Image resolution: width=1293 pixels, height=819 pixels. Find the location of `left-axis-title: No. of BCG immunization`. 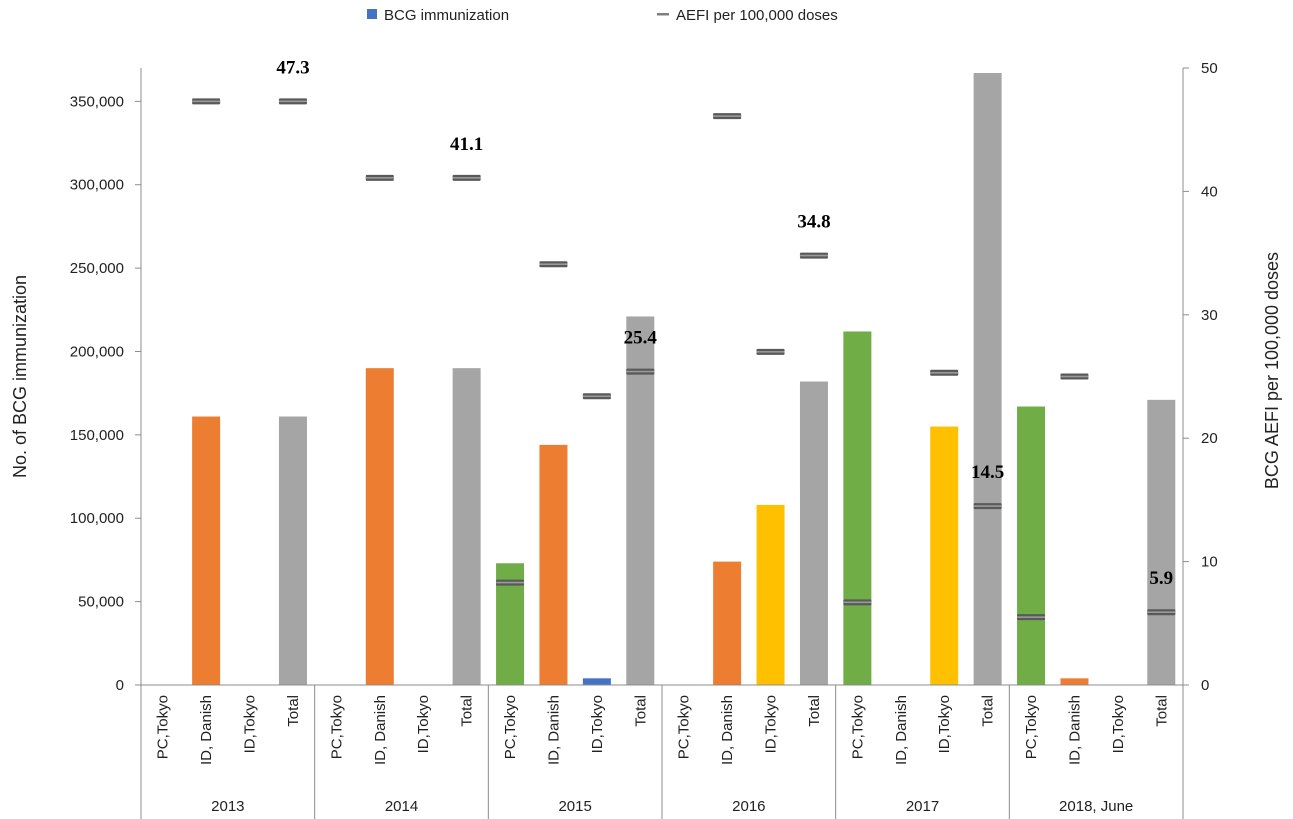

left-axis-title: No. of BCG immunization is located at coordinates (20, 376).